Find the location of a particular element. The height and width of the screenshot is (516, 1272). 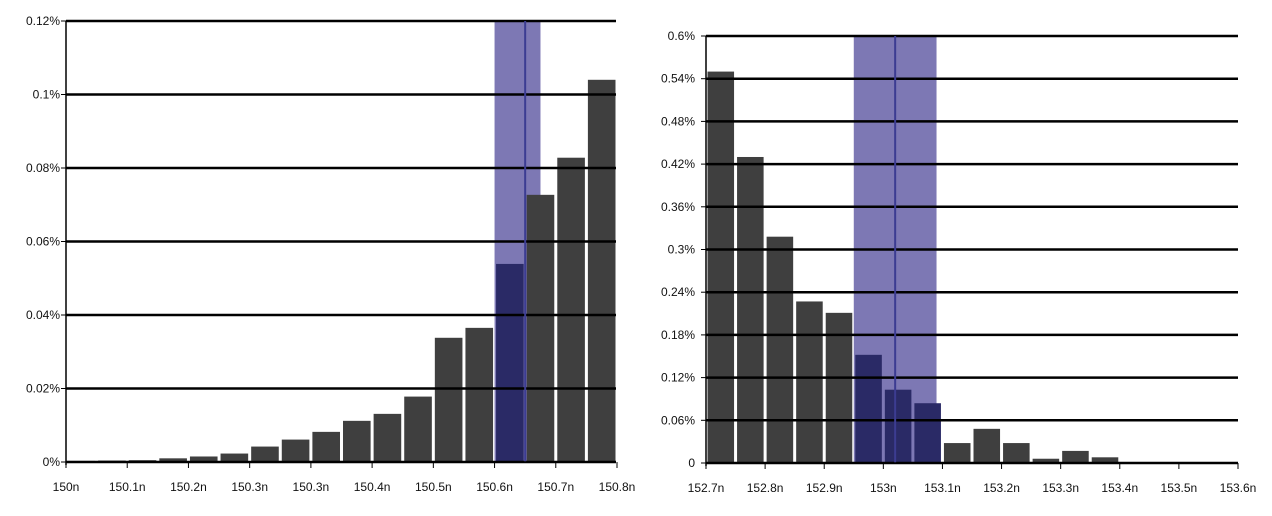

y-tick-label: 0.24% is located at coordinates (678, 292).